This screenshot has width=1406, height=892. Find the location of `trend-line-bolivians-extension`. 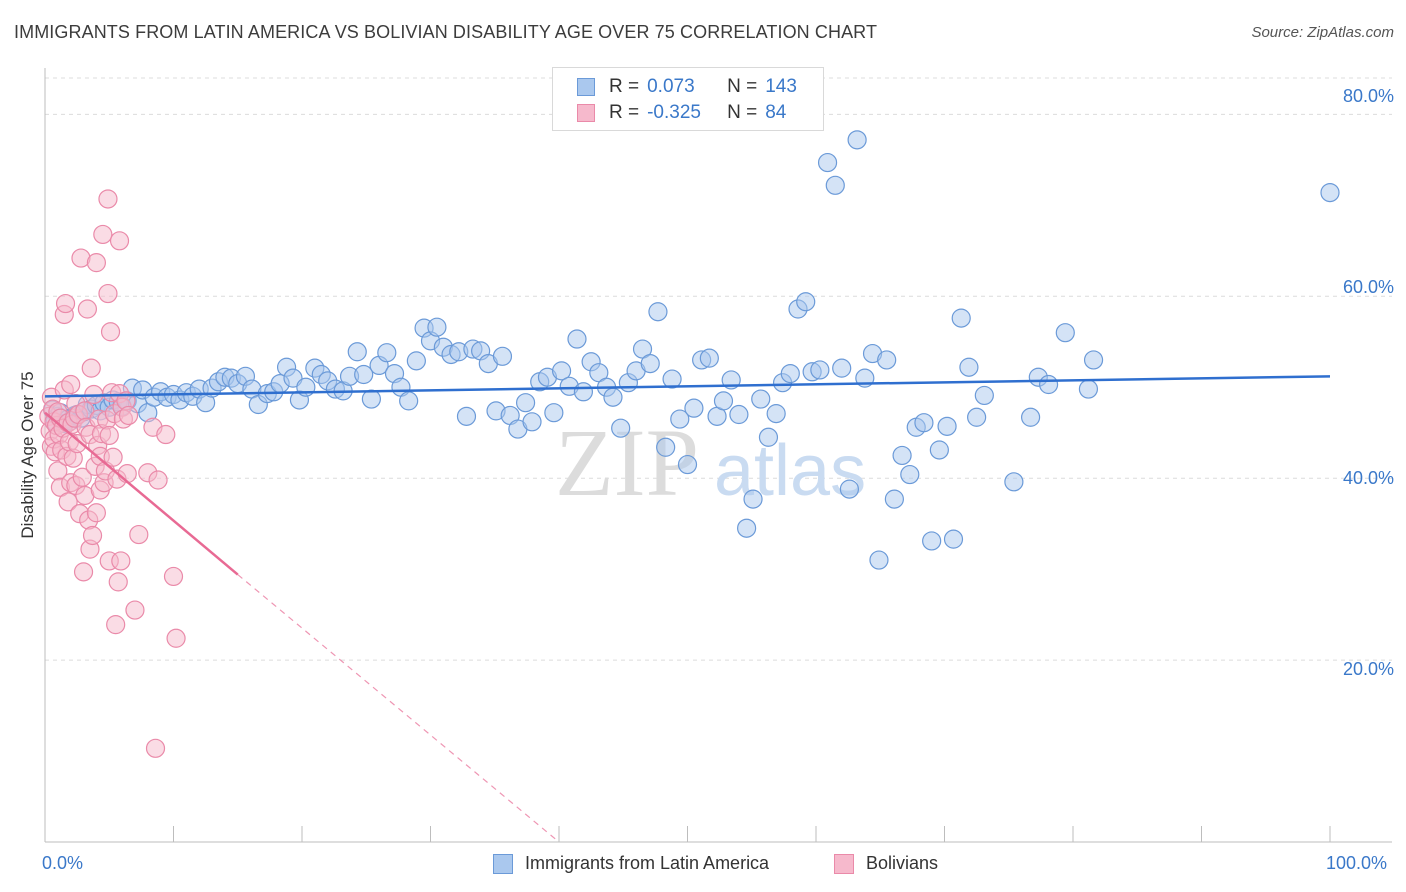

trend-line-bolivians-extension is located at coordinates (398, 708).